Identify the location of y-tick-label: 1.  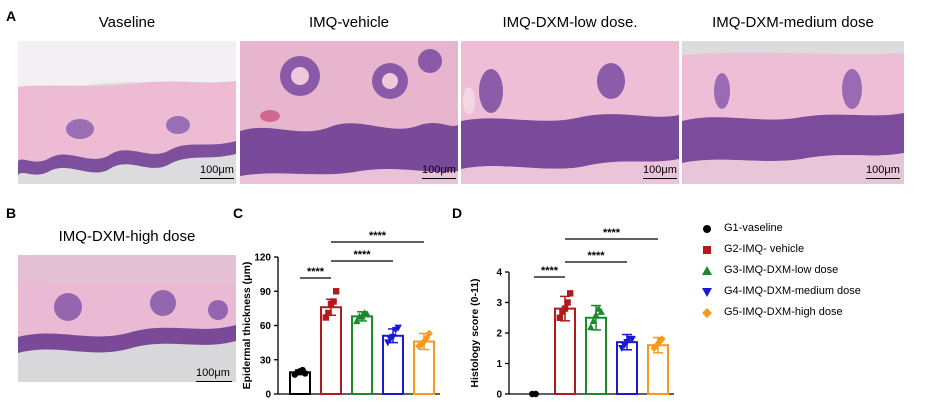
(499, 364).